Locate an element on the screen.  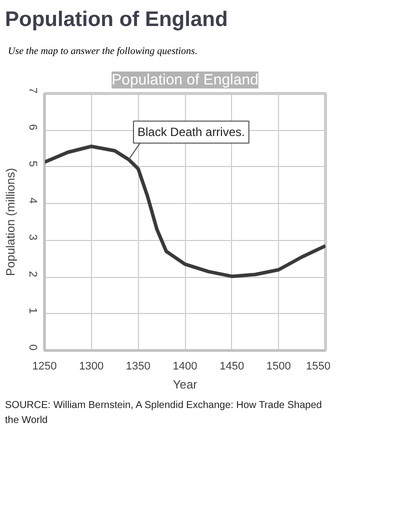
x-tick-label: 1250 is located at coordinates (44, 366).